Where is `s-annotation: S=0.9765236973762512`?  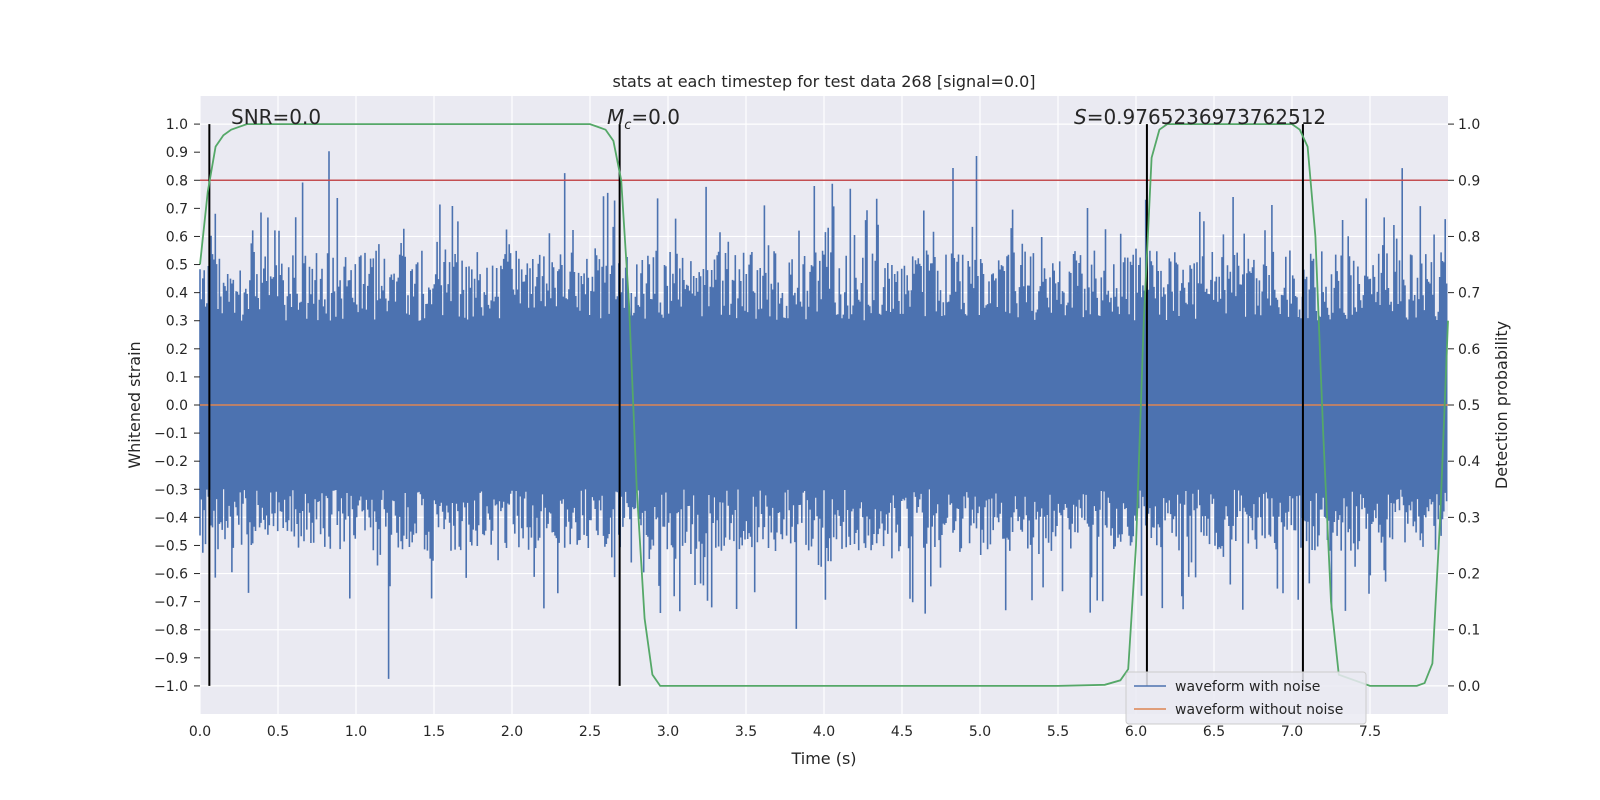
s-annotation: S=0.9765236973762512 is located at coordinates (1200, 117).